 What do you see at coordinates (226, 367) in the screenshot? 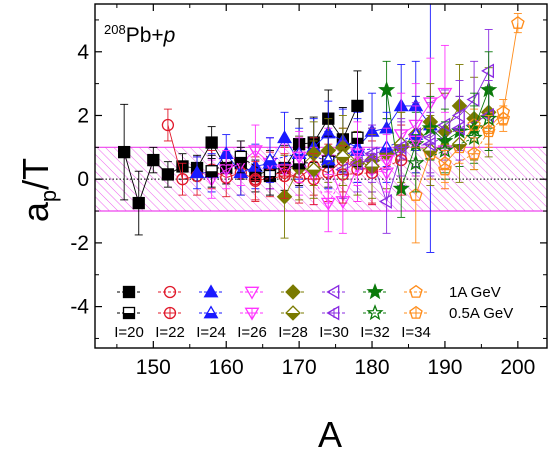
I see `x-tick-label: 160` at bounding box center [226, 367].